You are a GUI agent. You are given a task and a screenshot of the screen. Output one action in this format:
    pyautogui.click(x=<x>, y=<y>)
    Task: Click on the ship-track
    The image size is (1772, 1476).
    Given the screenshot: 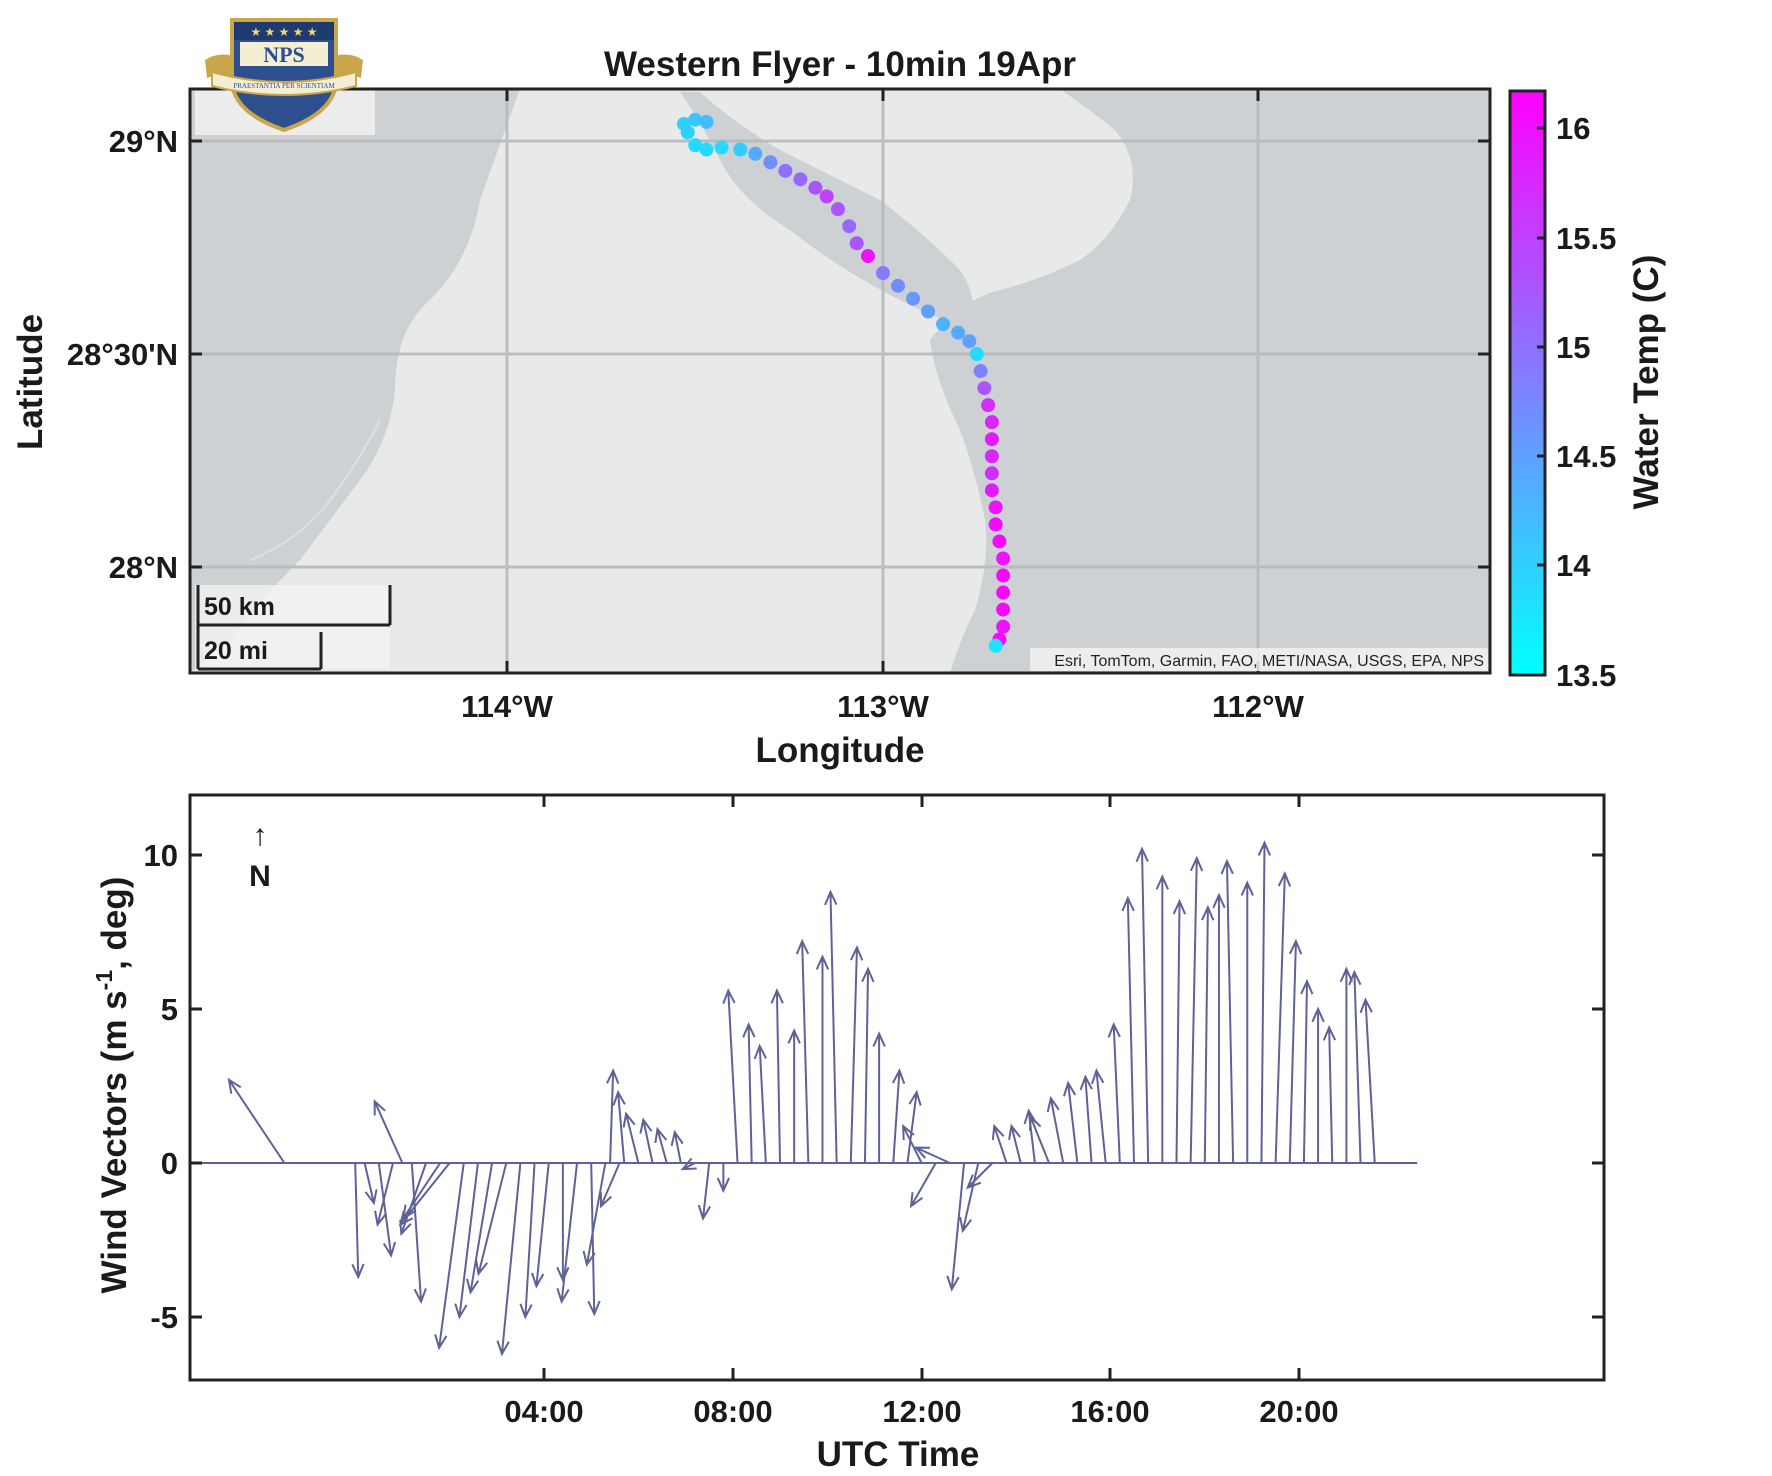 What is the action you would take?
    pyautogui.click(x=843, y=382)
    